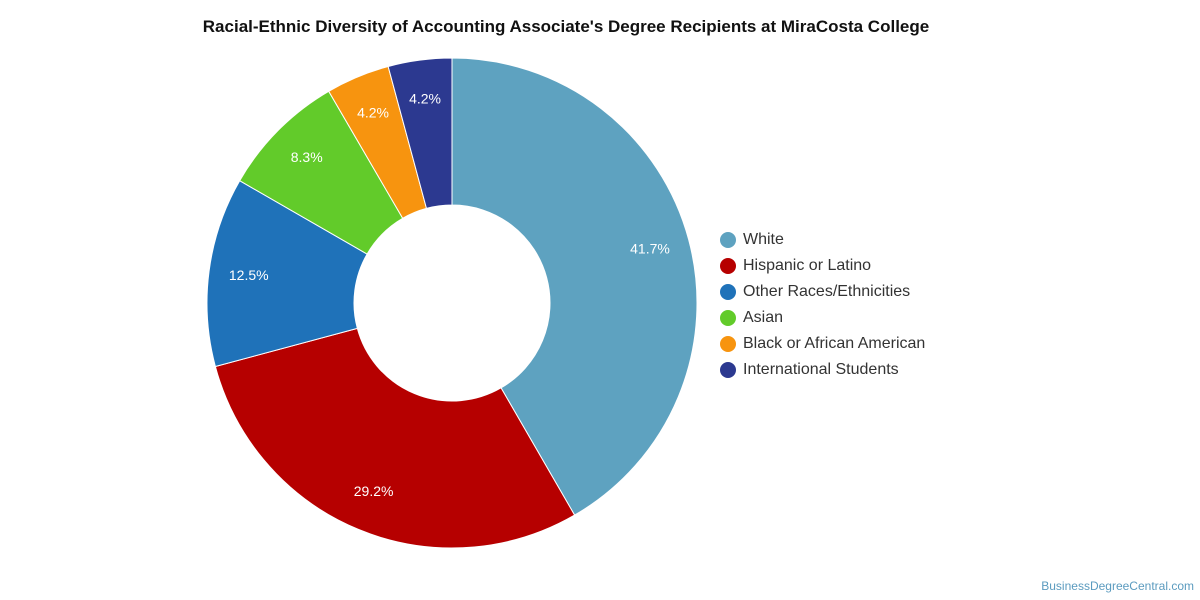 The image size is (1200, 600). I want to click on legend-label: Hispanic or Latino, so click(807, 265).